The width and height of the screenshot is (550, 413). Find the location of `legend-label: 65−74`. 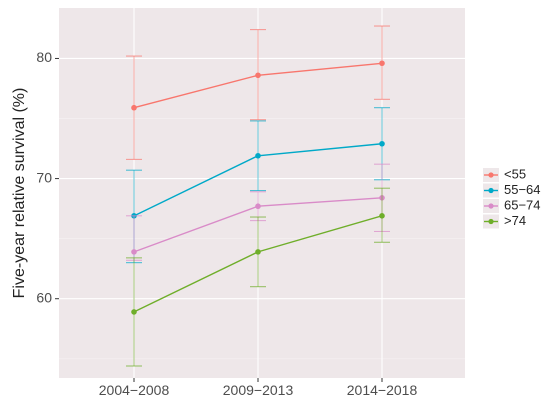

legend-label: 65−74 is located at coordinates (522, 204).